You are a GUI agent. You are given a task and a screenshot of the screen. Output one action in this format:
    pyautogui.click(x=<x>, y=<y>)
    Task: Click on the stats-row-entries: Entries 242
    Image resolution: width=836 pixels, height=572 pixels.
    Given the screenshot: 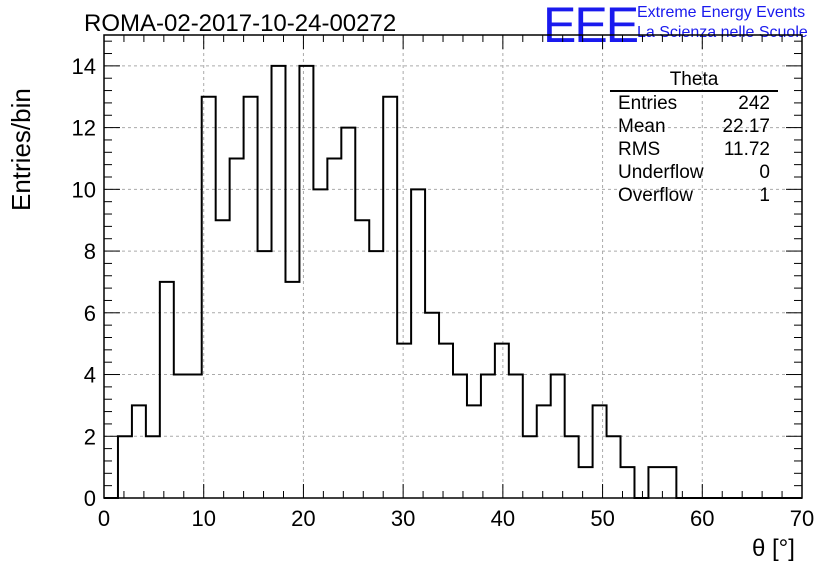 What is the action you would take?
    pyautogui.click(x=694, y=103)
    